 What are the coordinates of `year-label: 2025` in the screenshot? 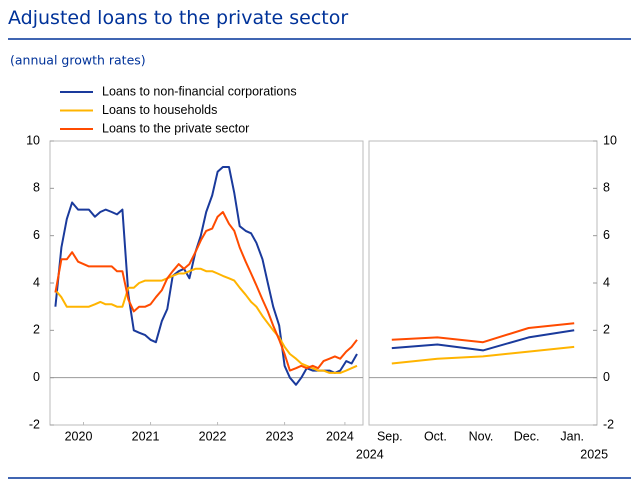 It's located at (594, 454).